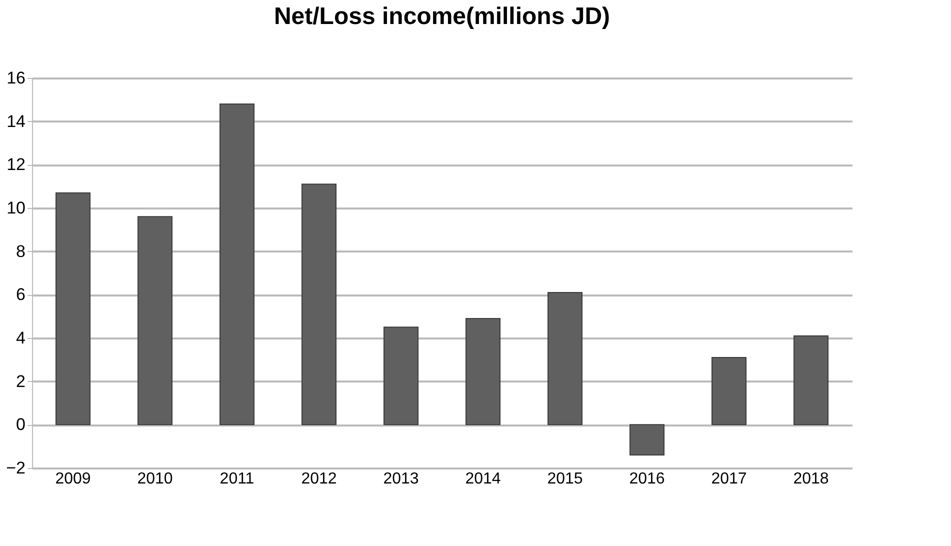 The height and width of the screenshot is (546, 951). Describe the element at coordinates (16, 78) in the screenshot. I see `y-tick-label: 16` at that location.